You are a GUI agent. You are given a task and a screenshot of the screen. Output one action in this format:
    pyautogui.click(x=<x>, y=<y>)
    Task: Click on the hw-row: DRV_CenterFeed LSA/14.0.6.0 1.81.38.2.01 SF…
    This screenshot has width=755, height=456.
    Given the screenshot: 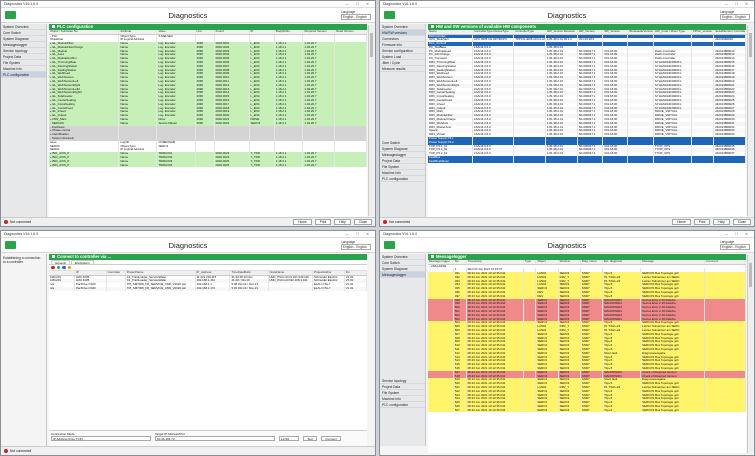 What is the action you would take?
    pyautogui.click(x=587, y=100)
    